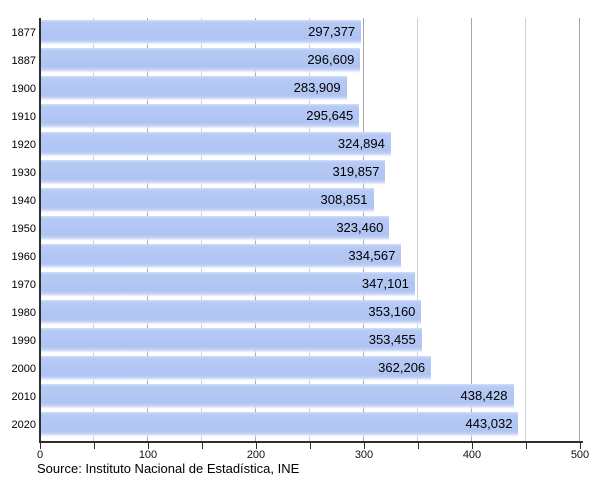 Image resolution: width=600 pixels, height=480 pixels. I want to click on bar: 347,101, so click(227, 285).